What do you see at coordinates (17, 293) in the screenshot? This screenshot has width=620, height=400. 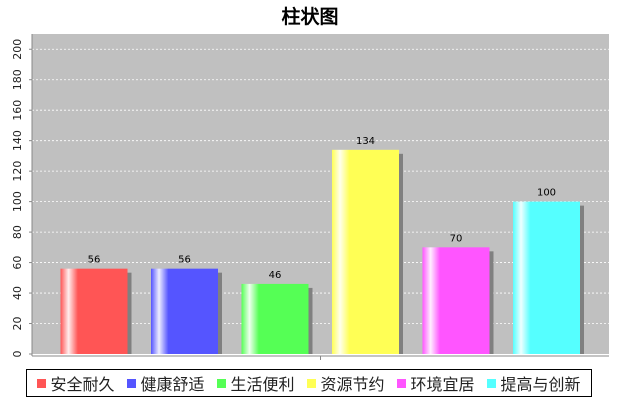 I see `y-tick-label: 40` at bounding box center [17, 293].